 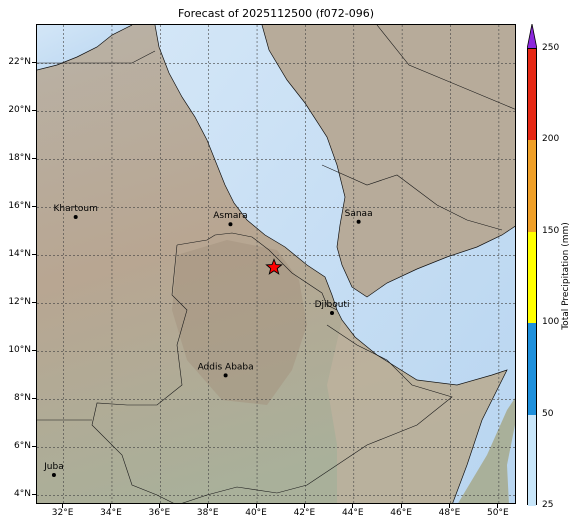 I want to click on city-label: Juba, so click(x=53, y=467).